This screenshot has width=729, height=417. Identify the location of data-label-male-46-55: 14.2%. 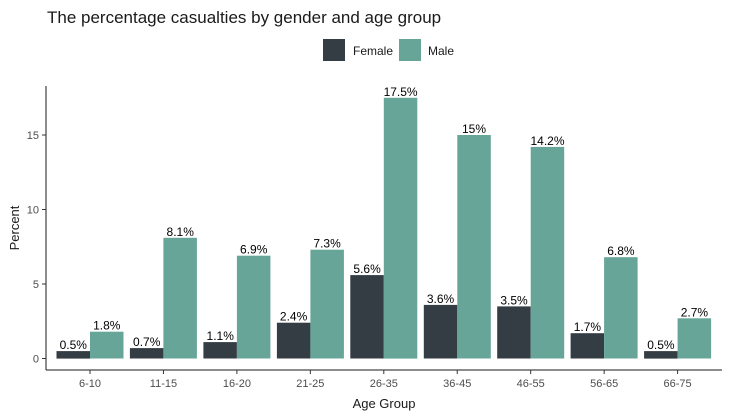
(547, 141).